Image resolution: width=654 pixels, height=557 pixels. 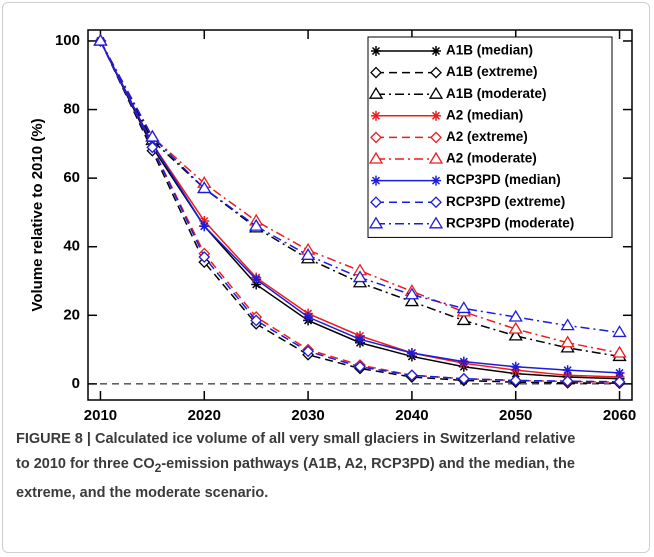 What do you see at coordinates (484, 114) in the screenshot?
I see `legend-label: A2 (median)` at bounding box center [484, 114].